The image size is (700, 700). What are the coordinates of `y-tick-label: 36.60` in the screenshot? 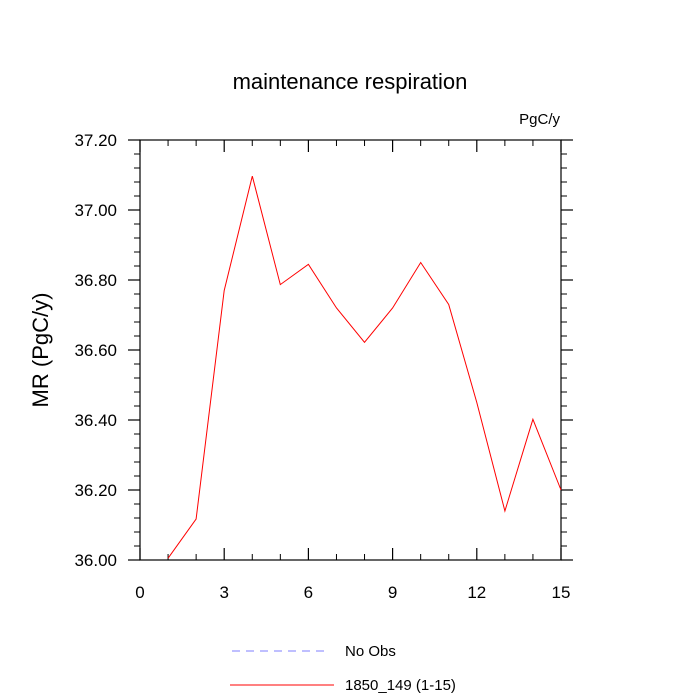 It's located at (95, 350).